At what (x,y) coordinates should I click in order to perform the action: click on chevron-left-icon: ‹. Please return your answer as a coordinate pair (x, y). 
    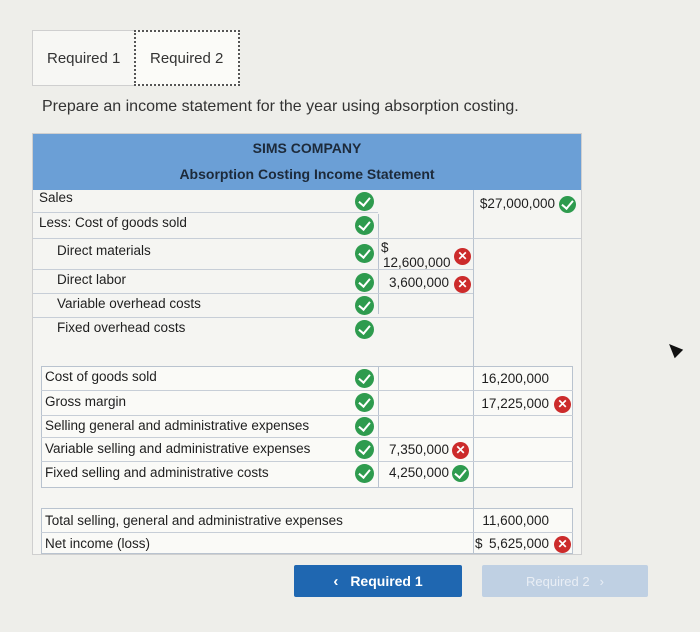
    Looking at the image, I should click on (336, 581).